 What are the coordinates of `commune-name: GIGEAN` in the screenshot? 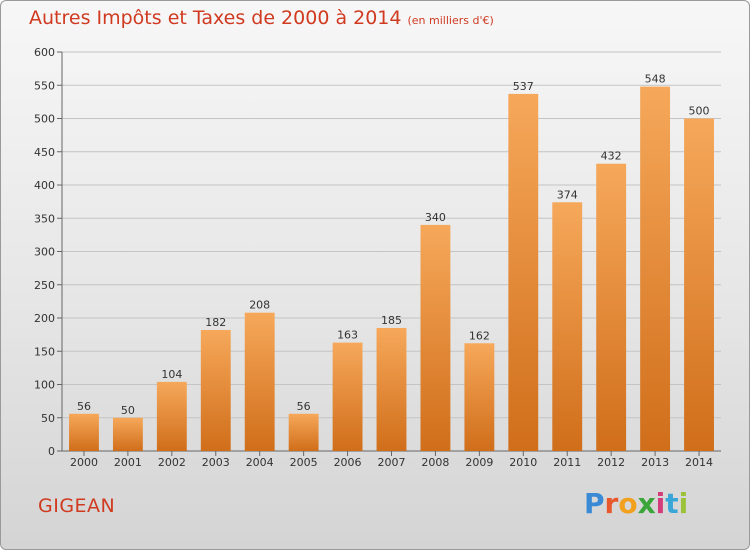 It's located at (77, 506).